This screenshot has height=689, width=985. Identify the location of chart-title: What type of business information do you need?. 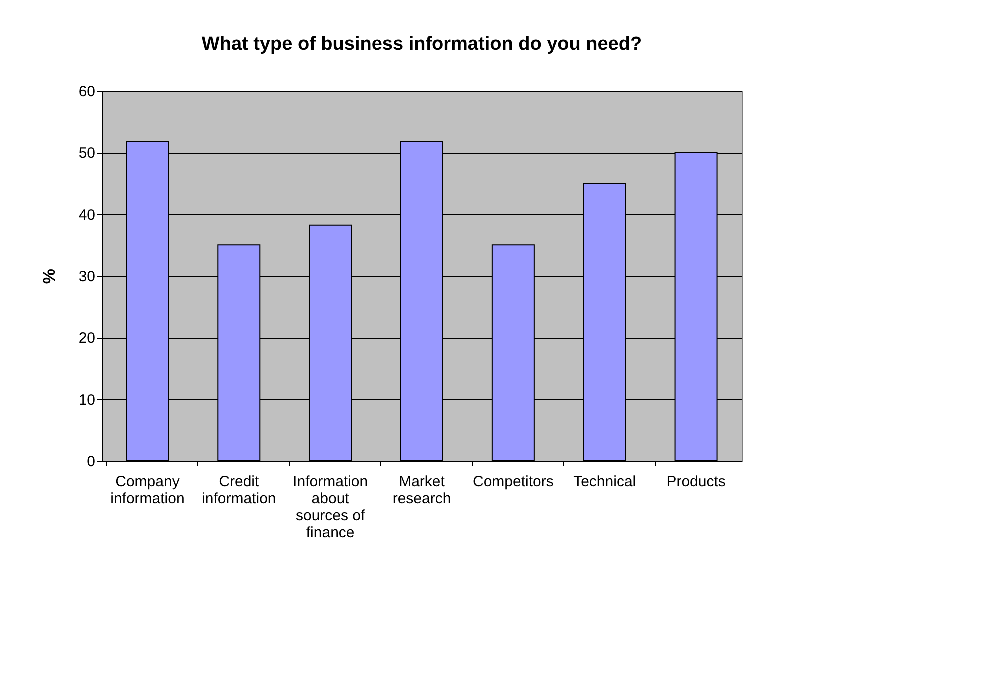
(422, 44).